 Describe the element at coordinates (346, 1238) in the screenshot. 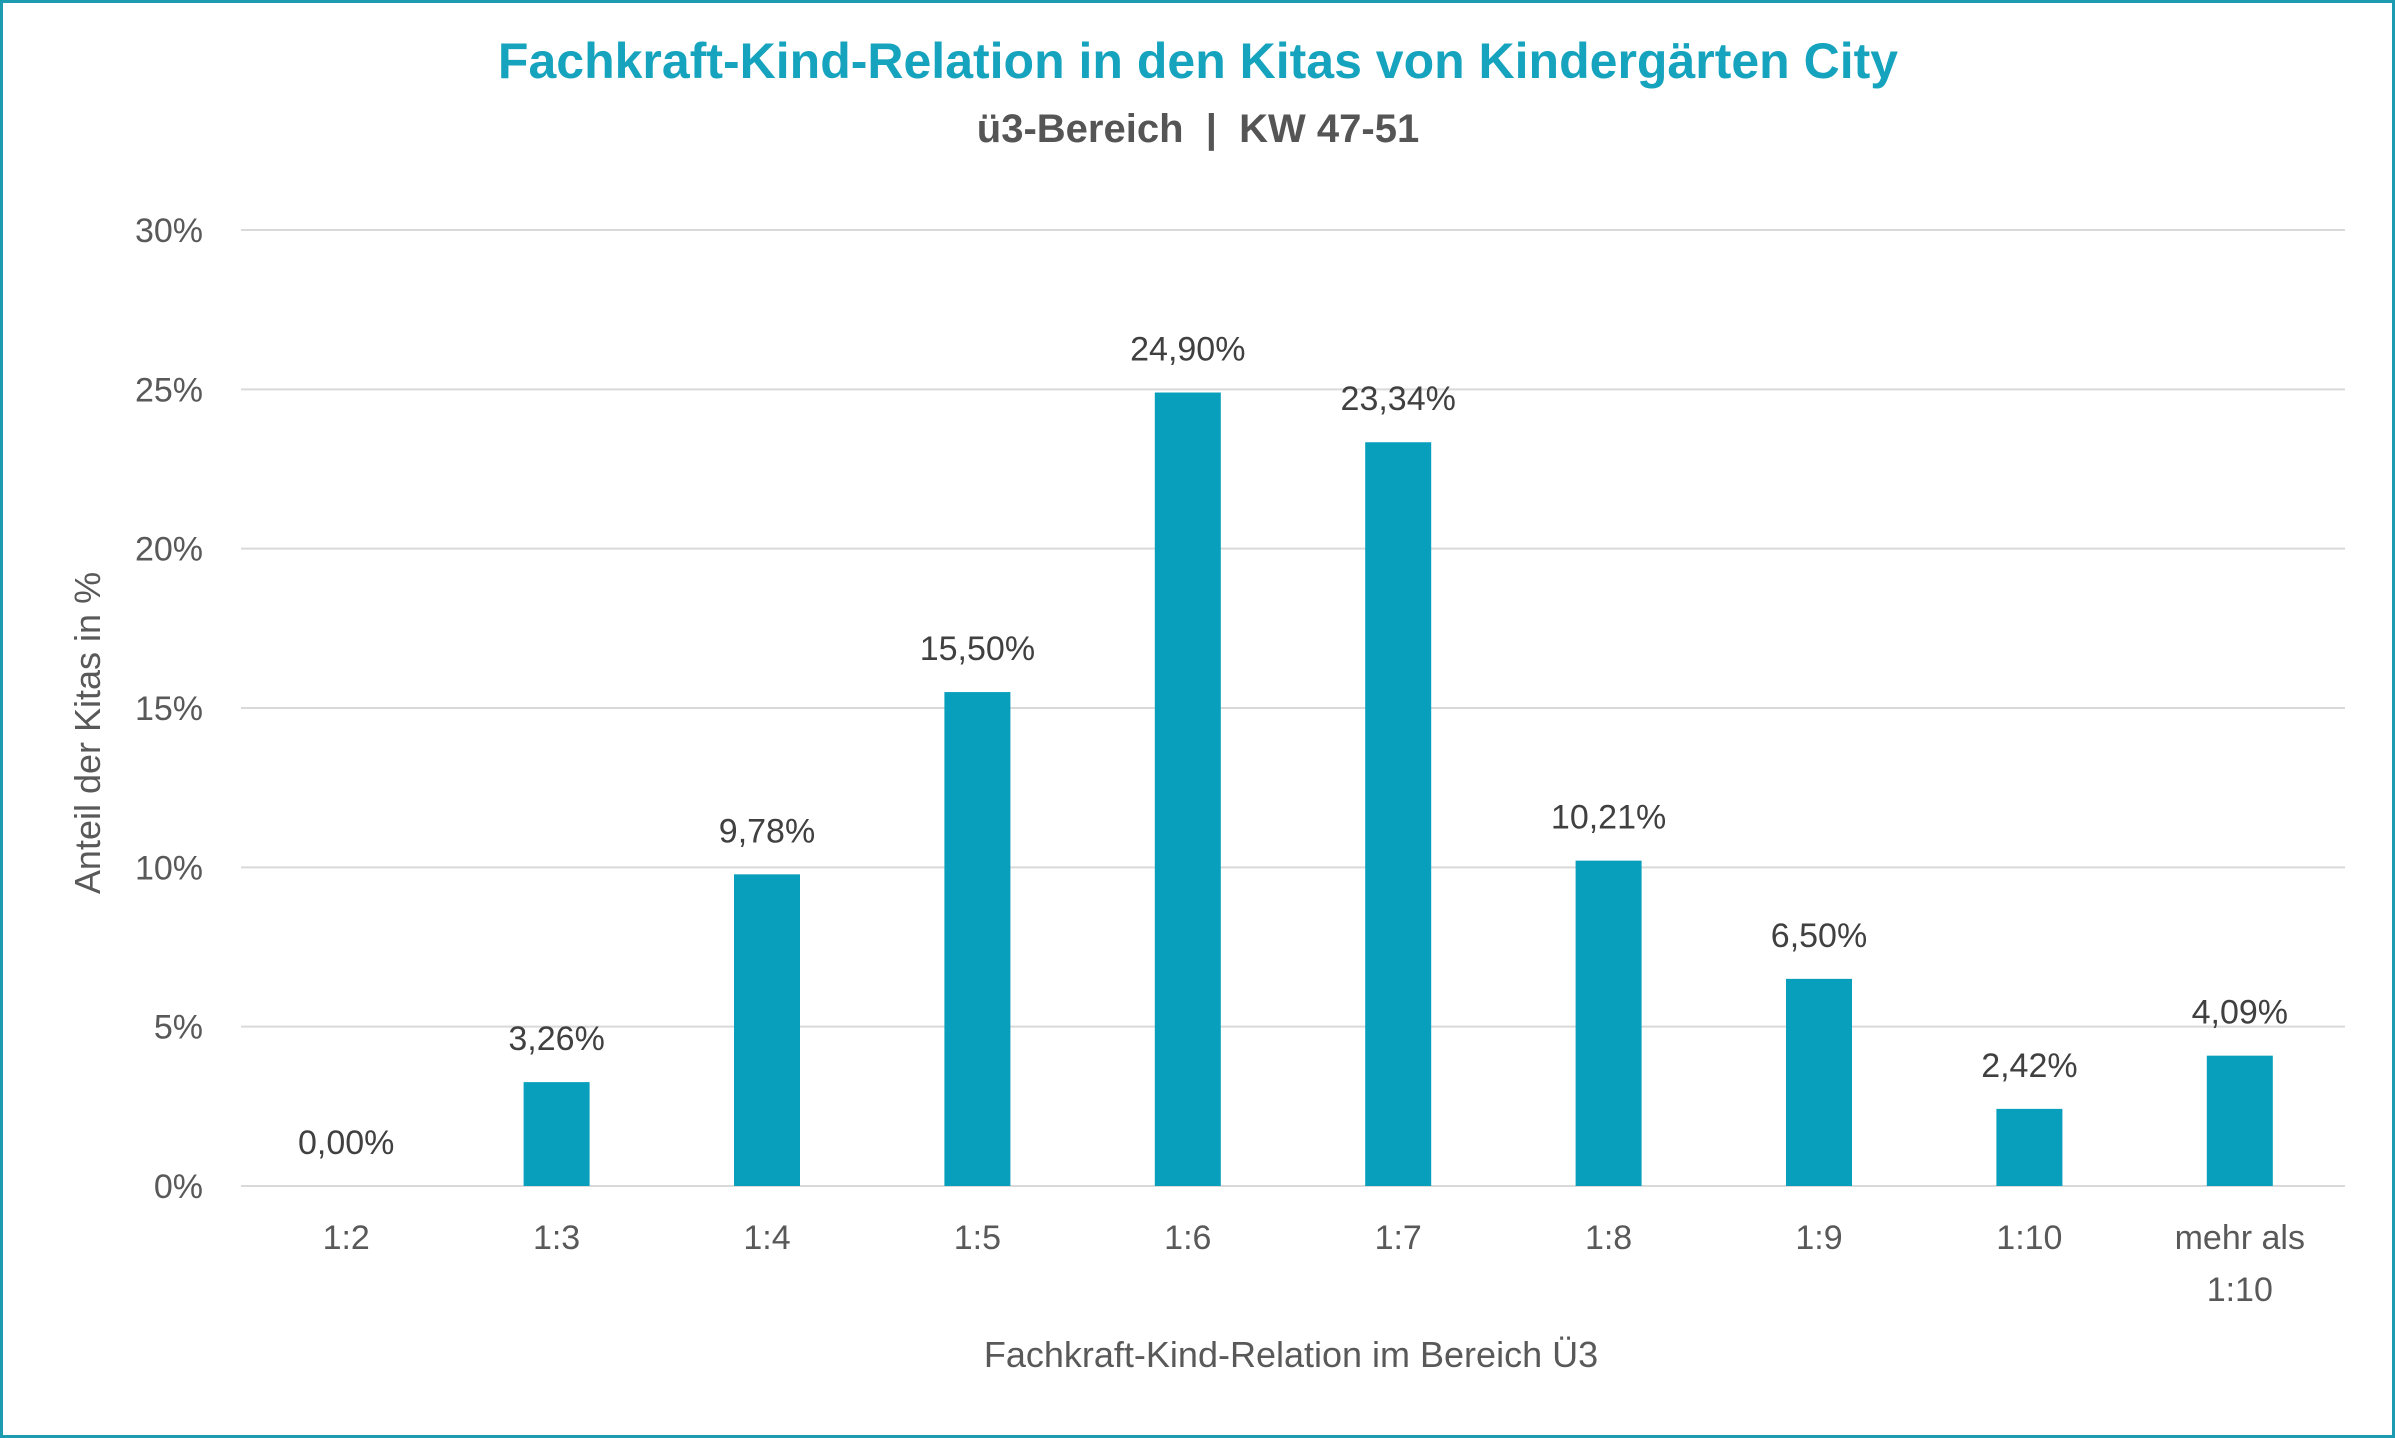

I see `x-tick-label: 1:2` at that location.